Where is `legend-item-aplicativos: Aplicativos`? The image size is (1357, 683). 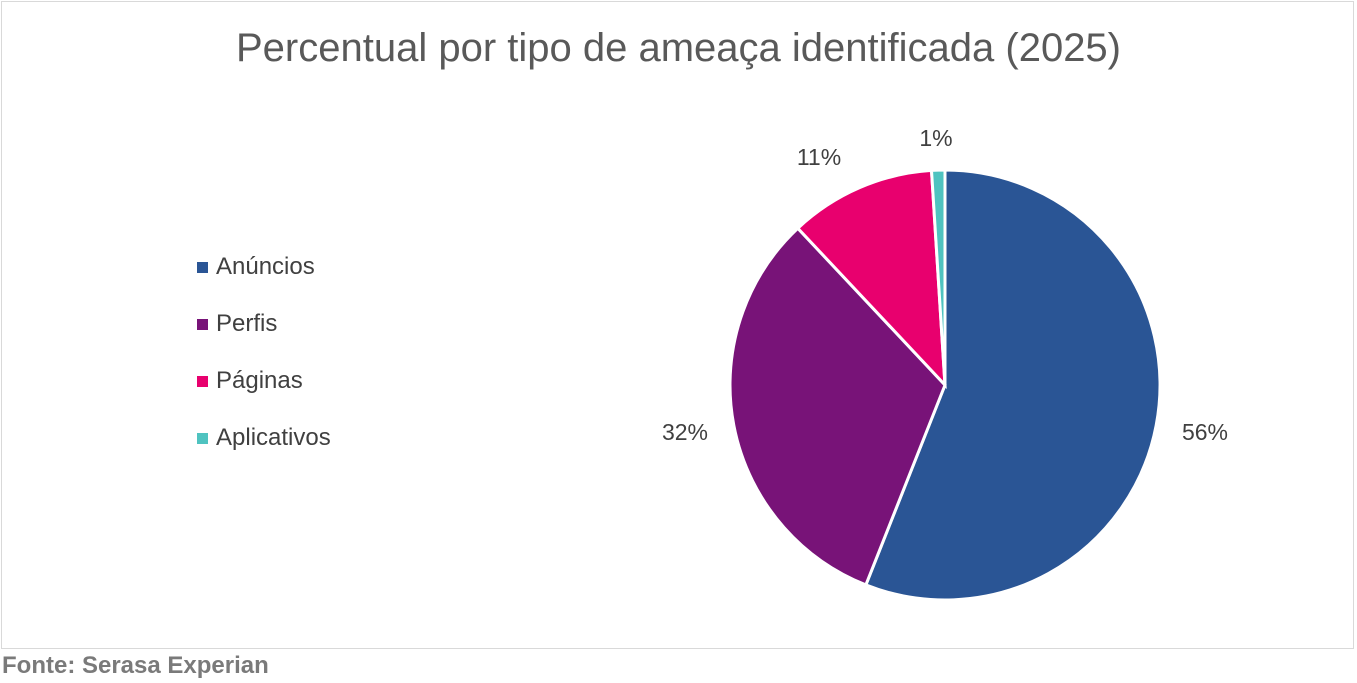
legend-item-aplicativos: Aplicativos is located at coordinates (264, 438).